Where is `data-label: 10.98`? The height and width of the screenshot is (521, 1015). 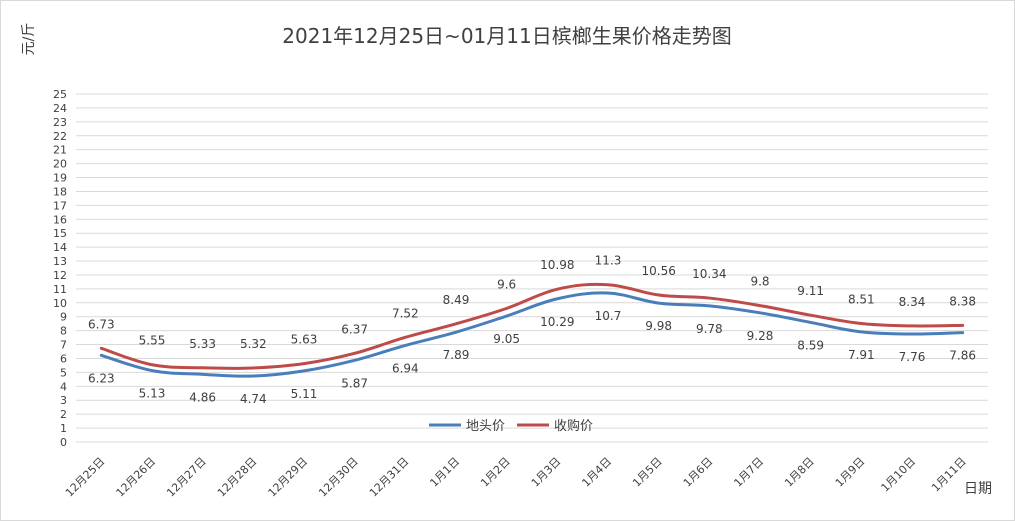 data-label: 10.98 is located at coordinates (557, 265).